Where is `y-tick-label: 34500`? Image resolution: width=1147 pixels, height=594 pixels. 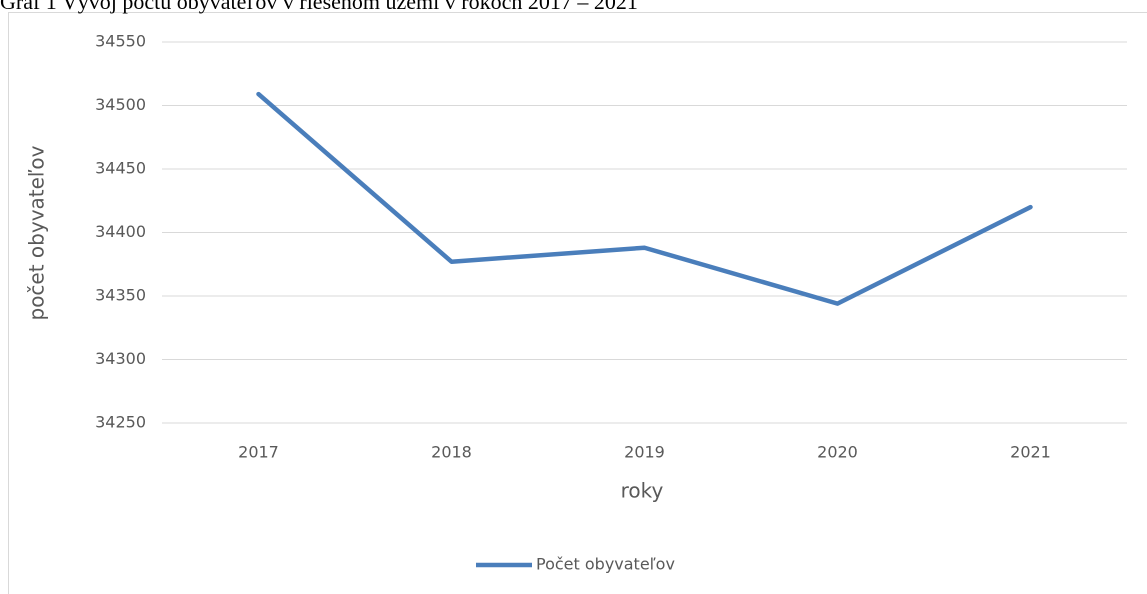
y-tick-label: 34500 is located at coordinates (120, 104).